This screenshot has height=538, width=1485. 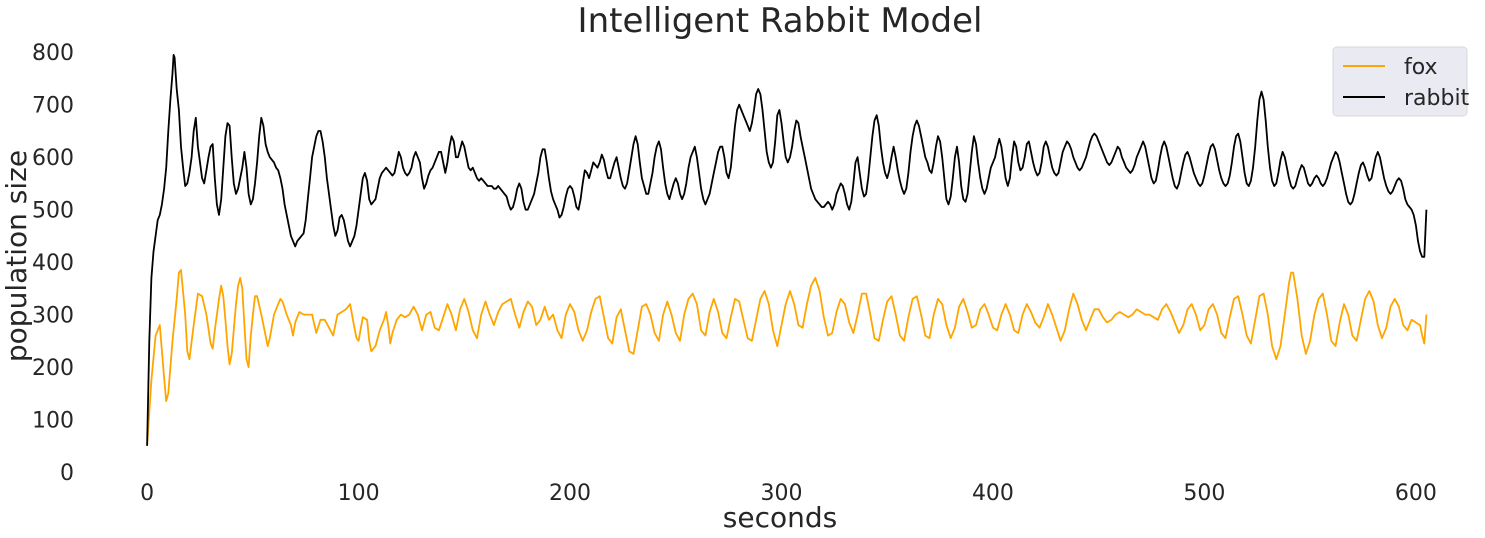 What do you see at coordinates (16, 256) in the screenshot?
I see `y-axis-label: population size` at bounding box center [16, 256].